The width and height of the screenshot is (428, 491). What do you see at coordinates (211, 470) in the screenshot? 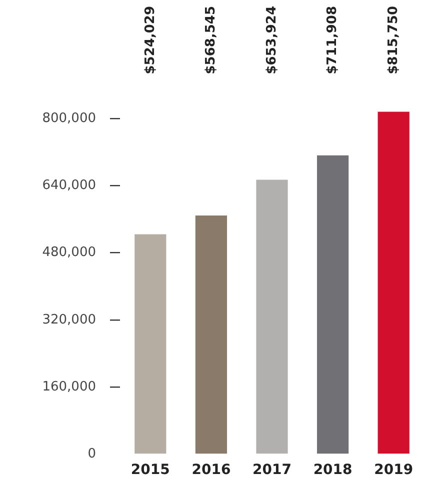
I see `x-tick-label: 2016` at bounding box center [211, 470].